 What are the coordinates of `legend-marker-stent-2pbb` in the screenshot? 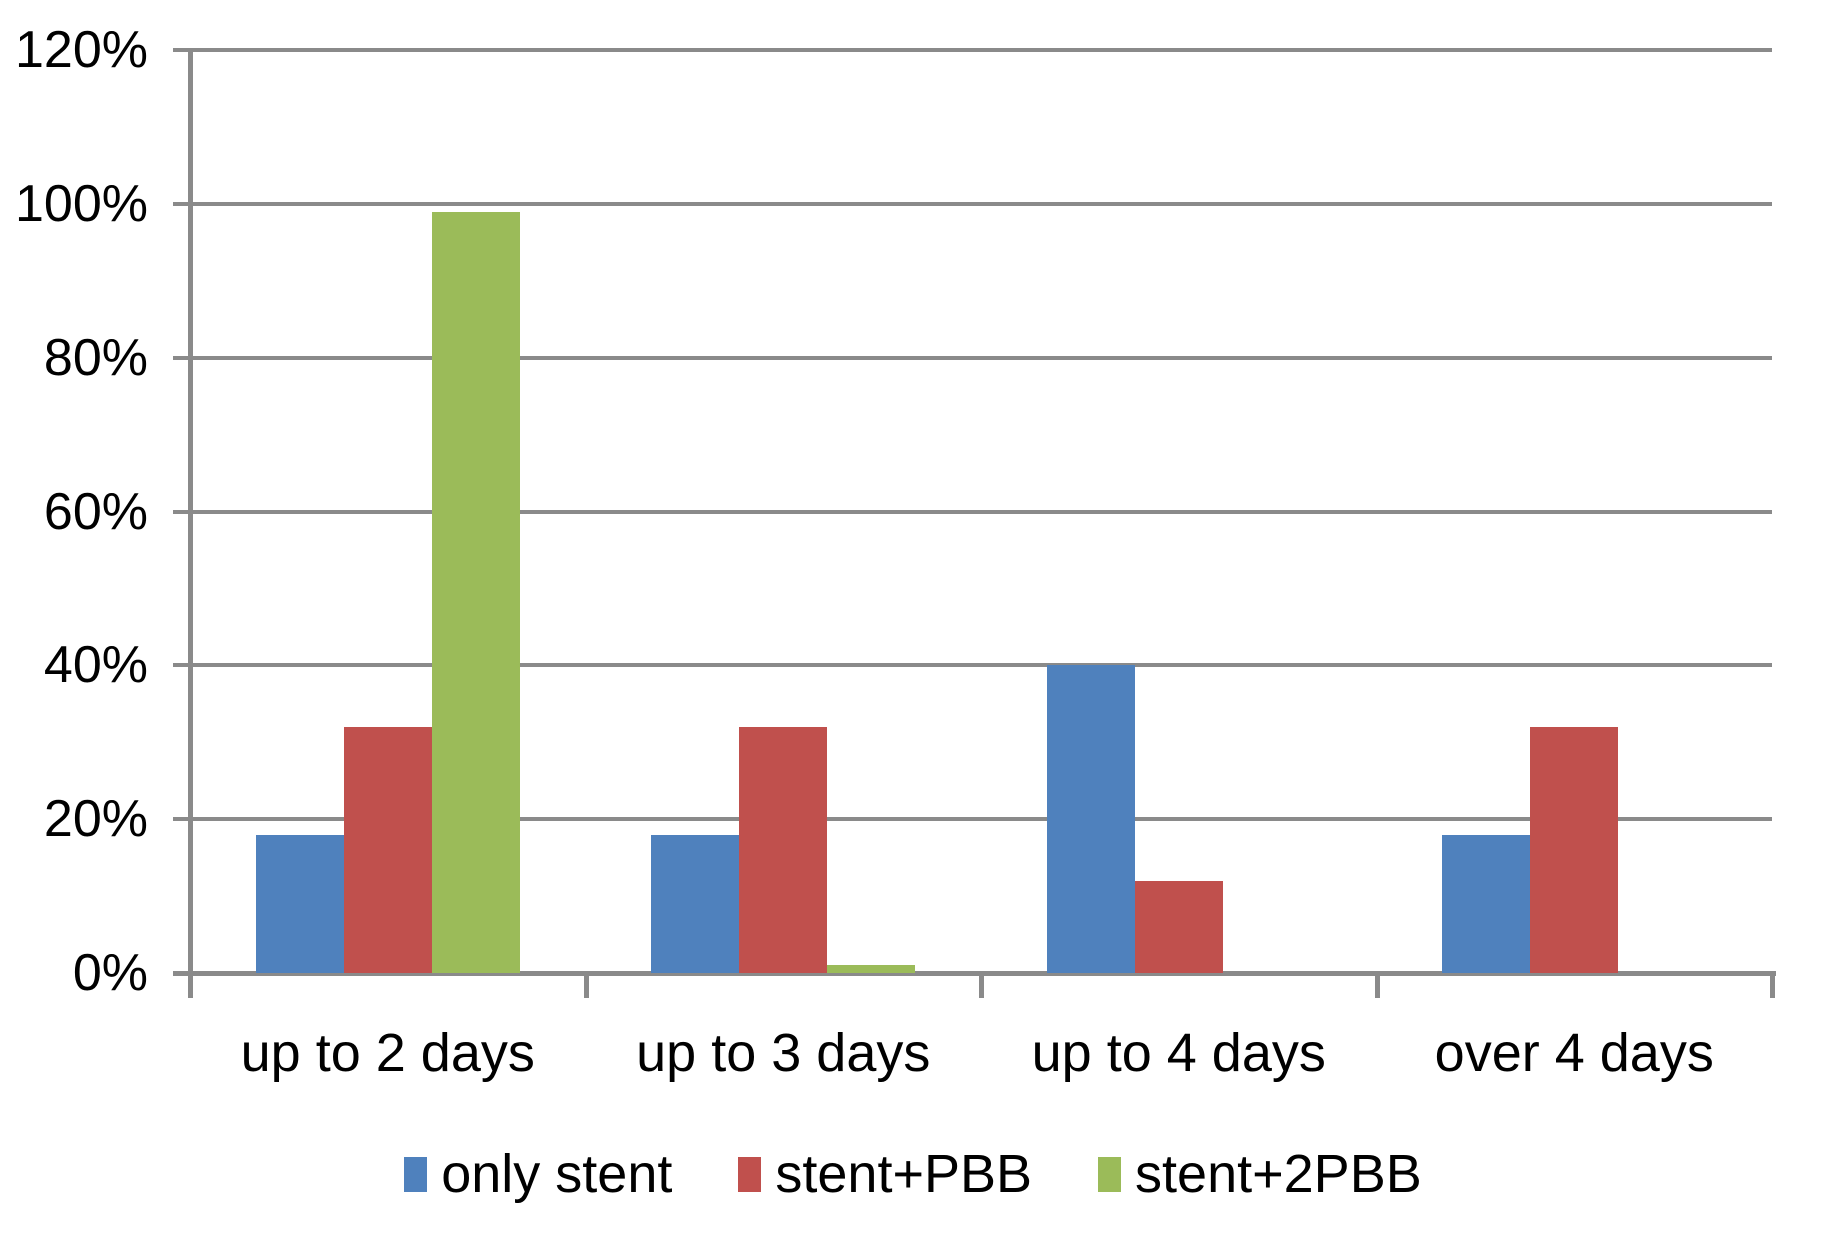 It's located at (1110, 1174).